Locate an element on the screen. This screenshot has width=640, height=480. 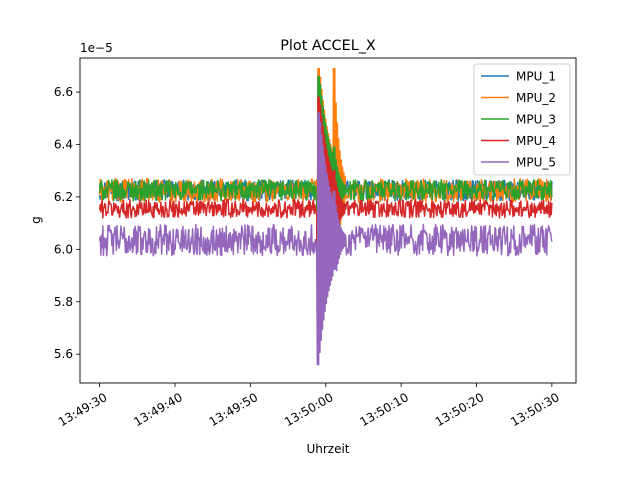
x-tick-label: 13:49:50 is located at coordinates (234, 409).